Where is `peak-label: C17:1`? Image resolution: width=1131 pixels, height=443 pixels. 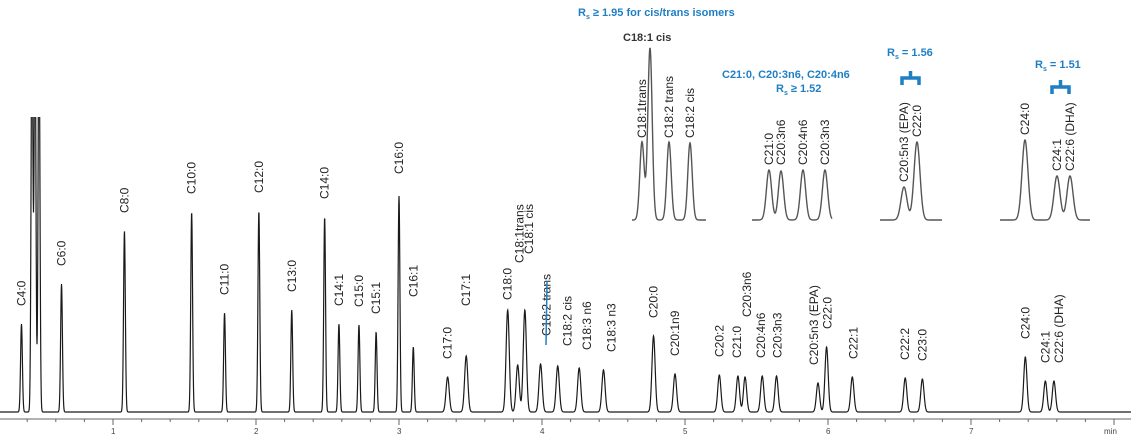 peak-label: C17:1 is located at coordinates (466, 290).